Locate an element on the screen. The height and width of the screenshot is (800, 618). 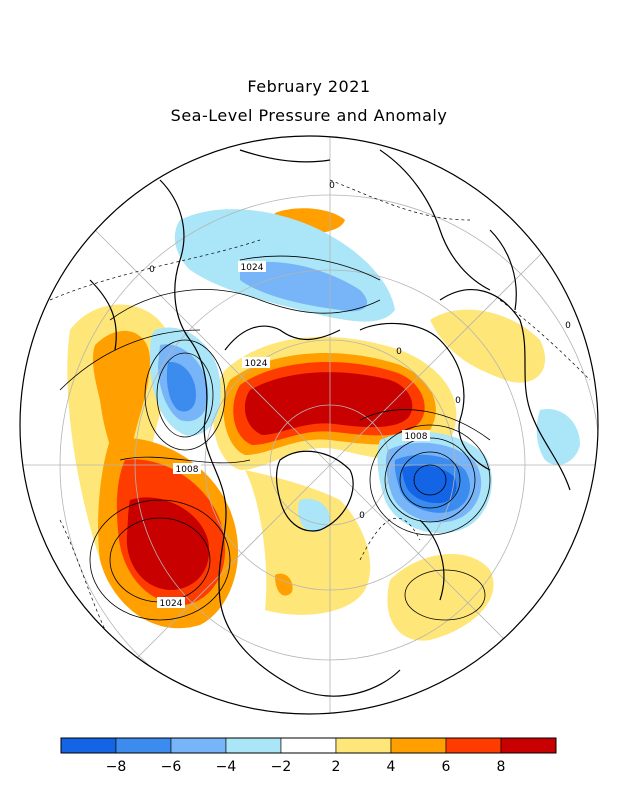
colorbar-tick-label: −6 is located at coordinates (171, 767).